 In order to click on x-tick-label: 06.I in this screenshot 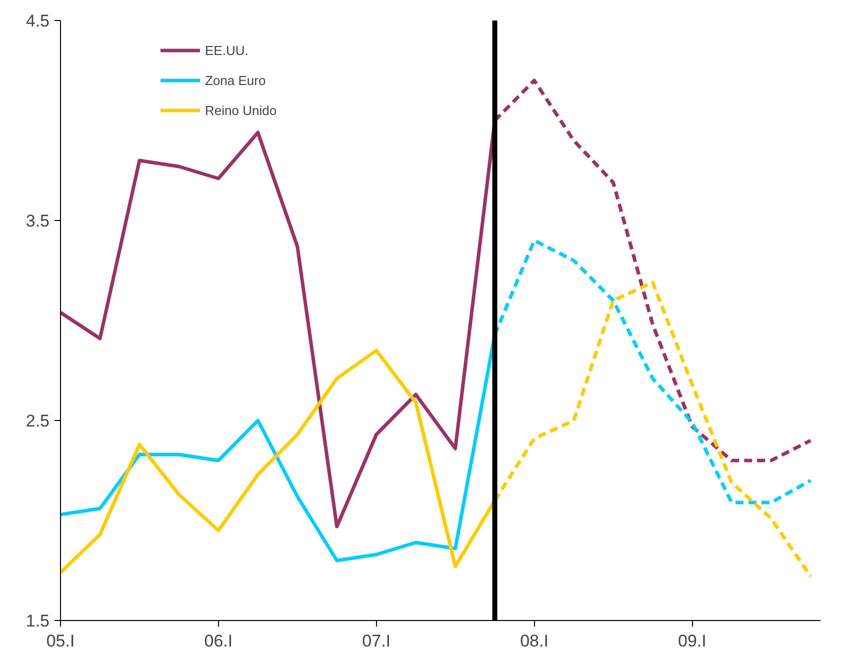, I will do `click(218, 641)`.